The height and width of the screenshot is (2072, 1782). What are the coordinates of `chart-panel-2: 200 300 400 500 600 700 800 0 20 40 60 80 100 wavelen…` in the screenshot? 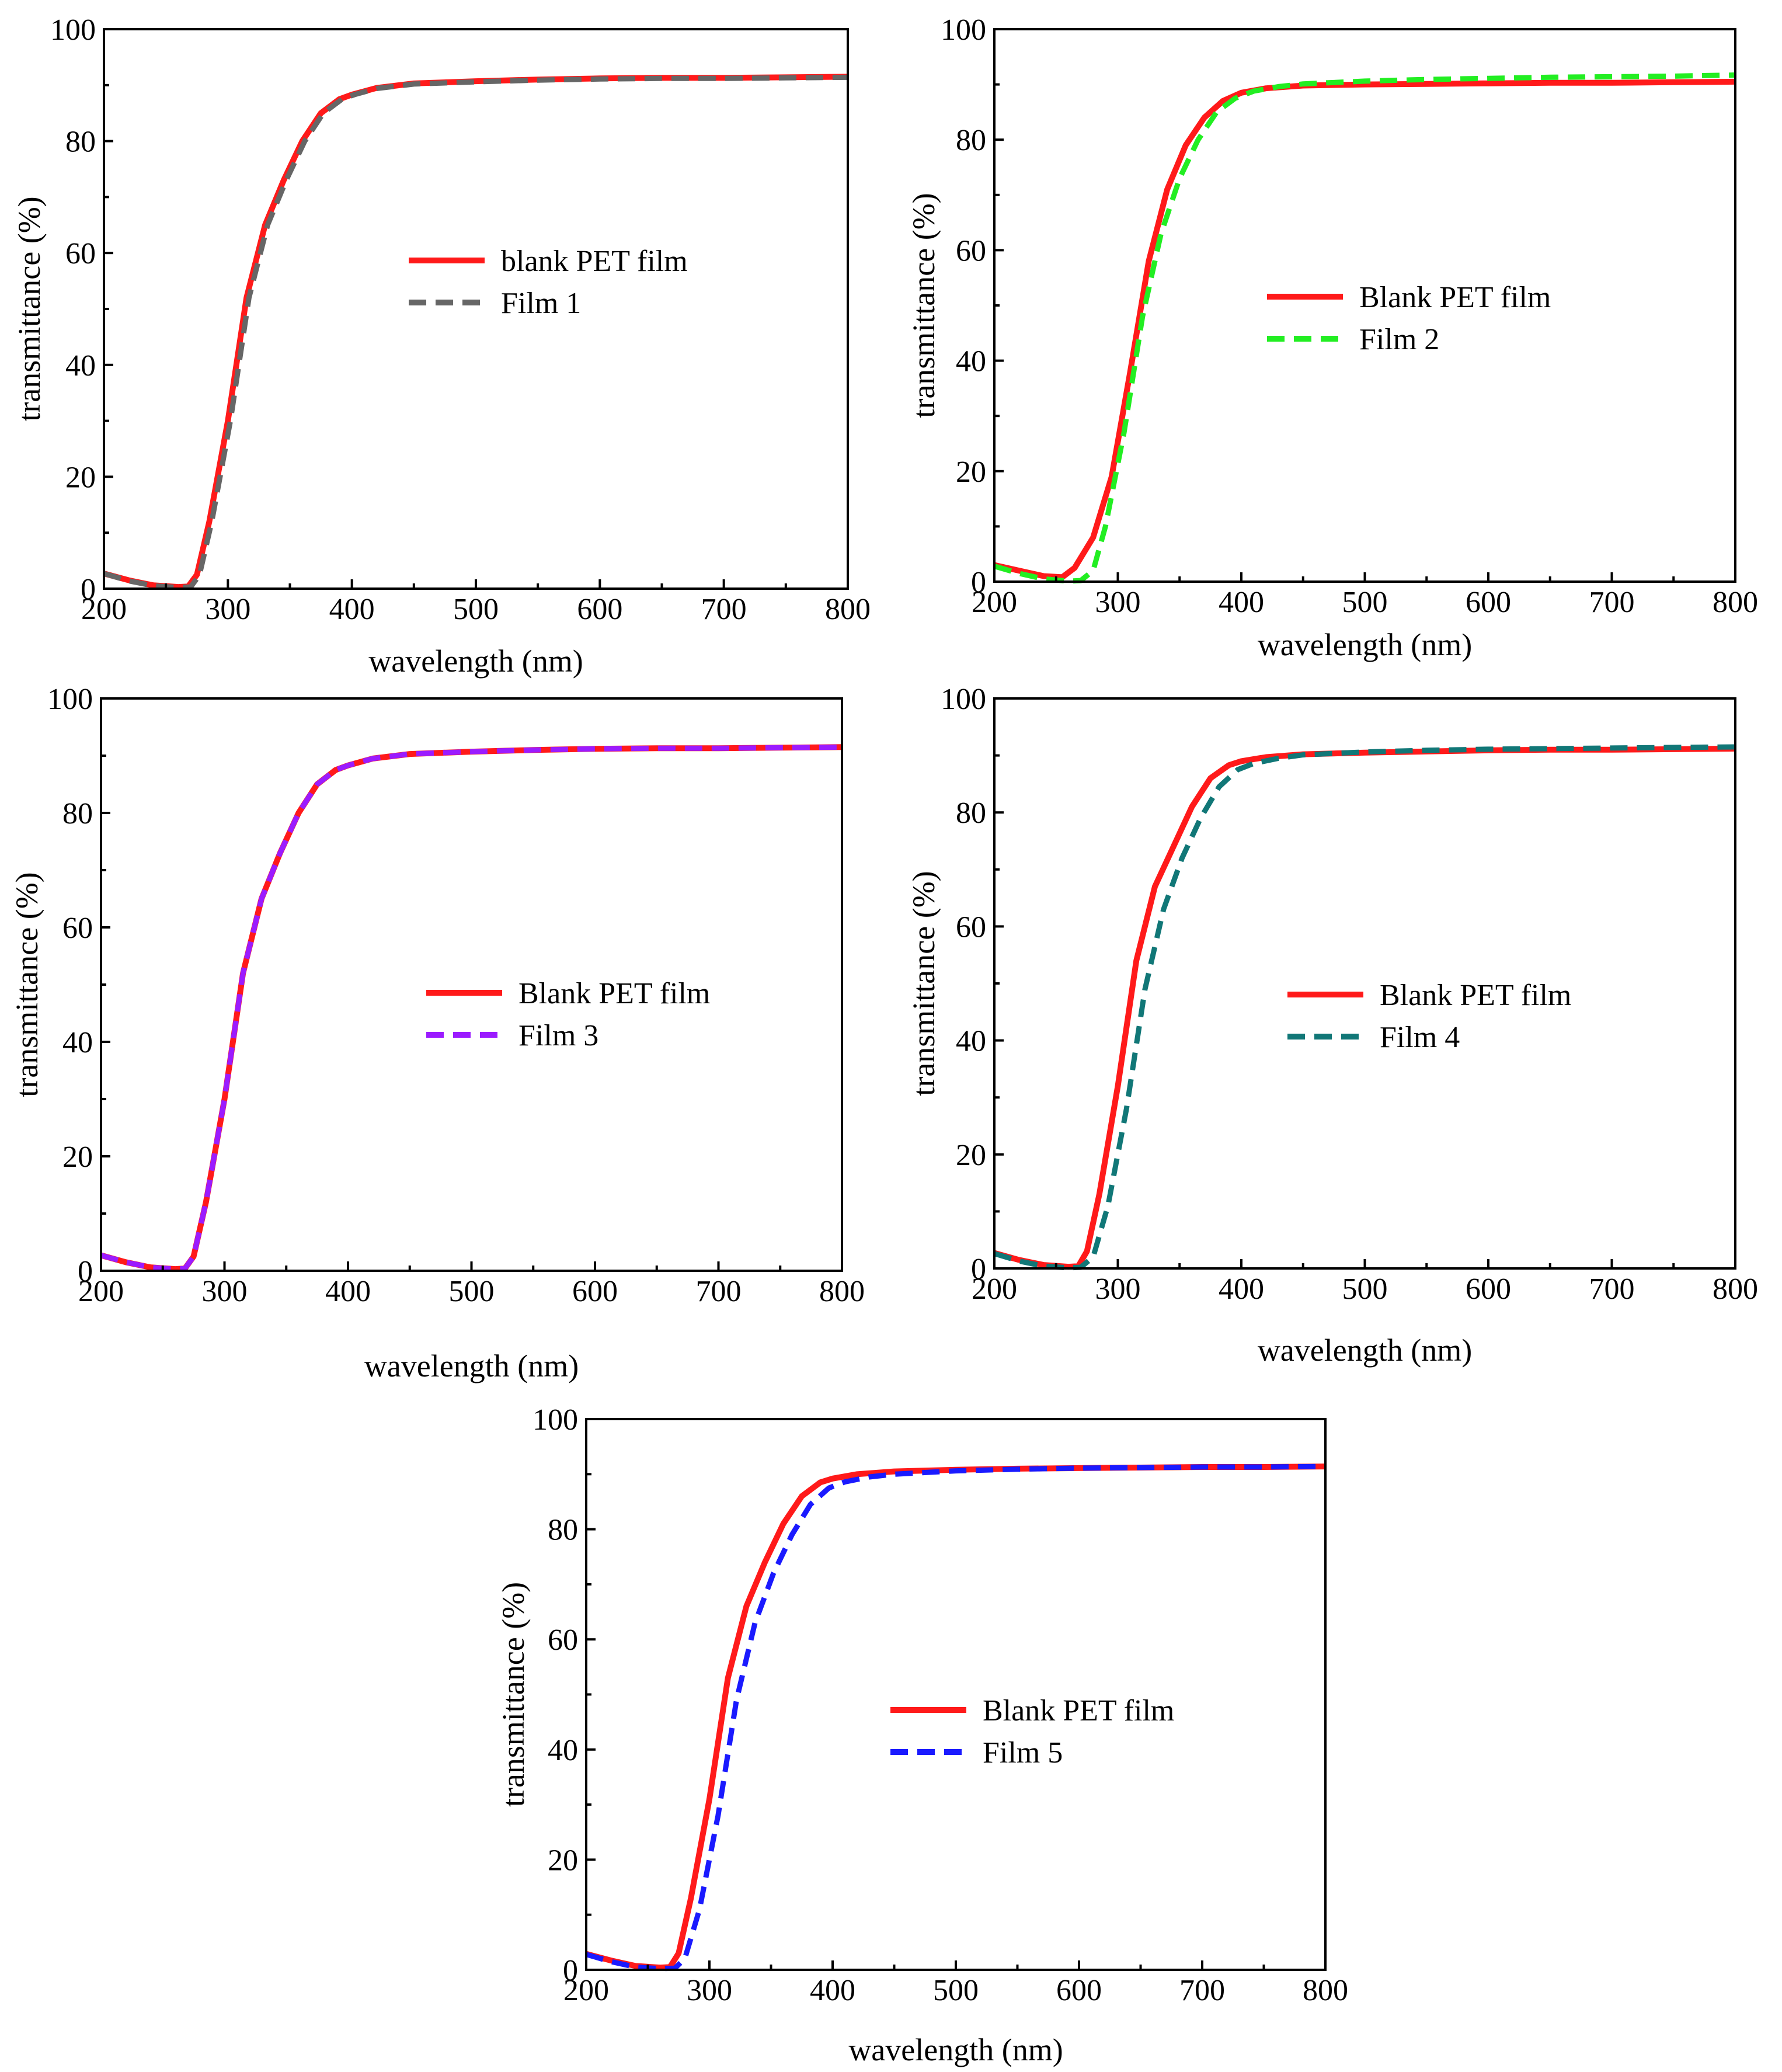 It's located at (1332, 337).